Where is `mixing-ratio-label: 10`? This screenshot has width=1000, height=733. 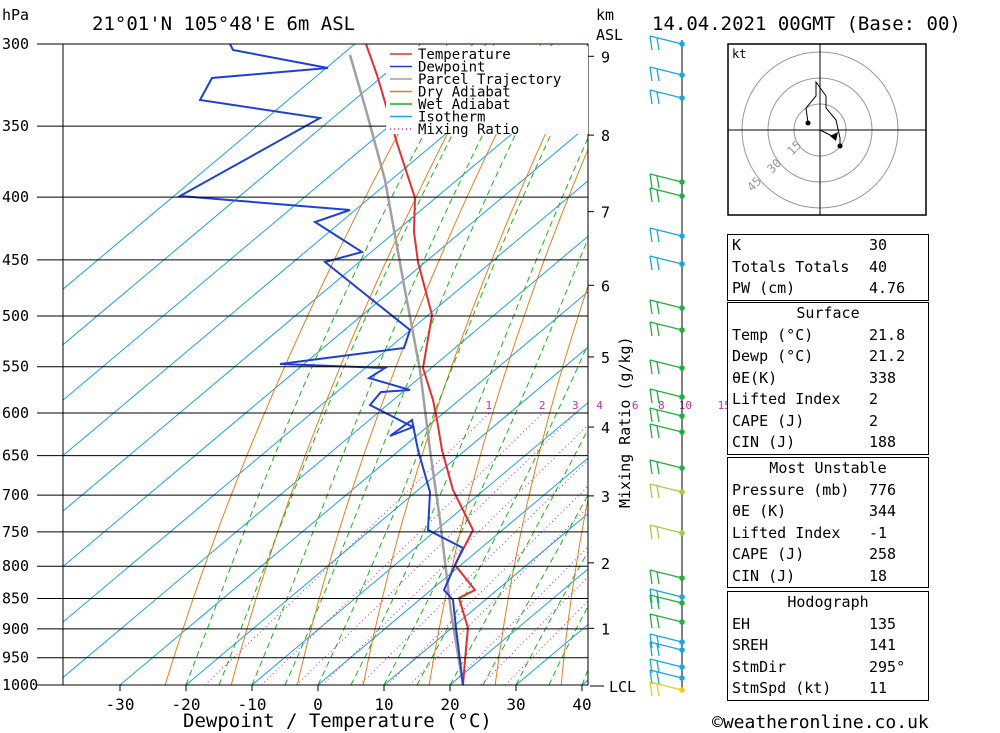
mixing-ratio-label: 10 is located at coordinates (685, 405).